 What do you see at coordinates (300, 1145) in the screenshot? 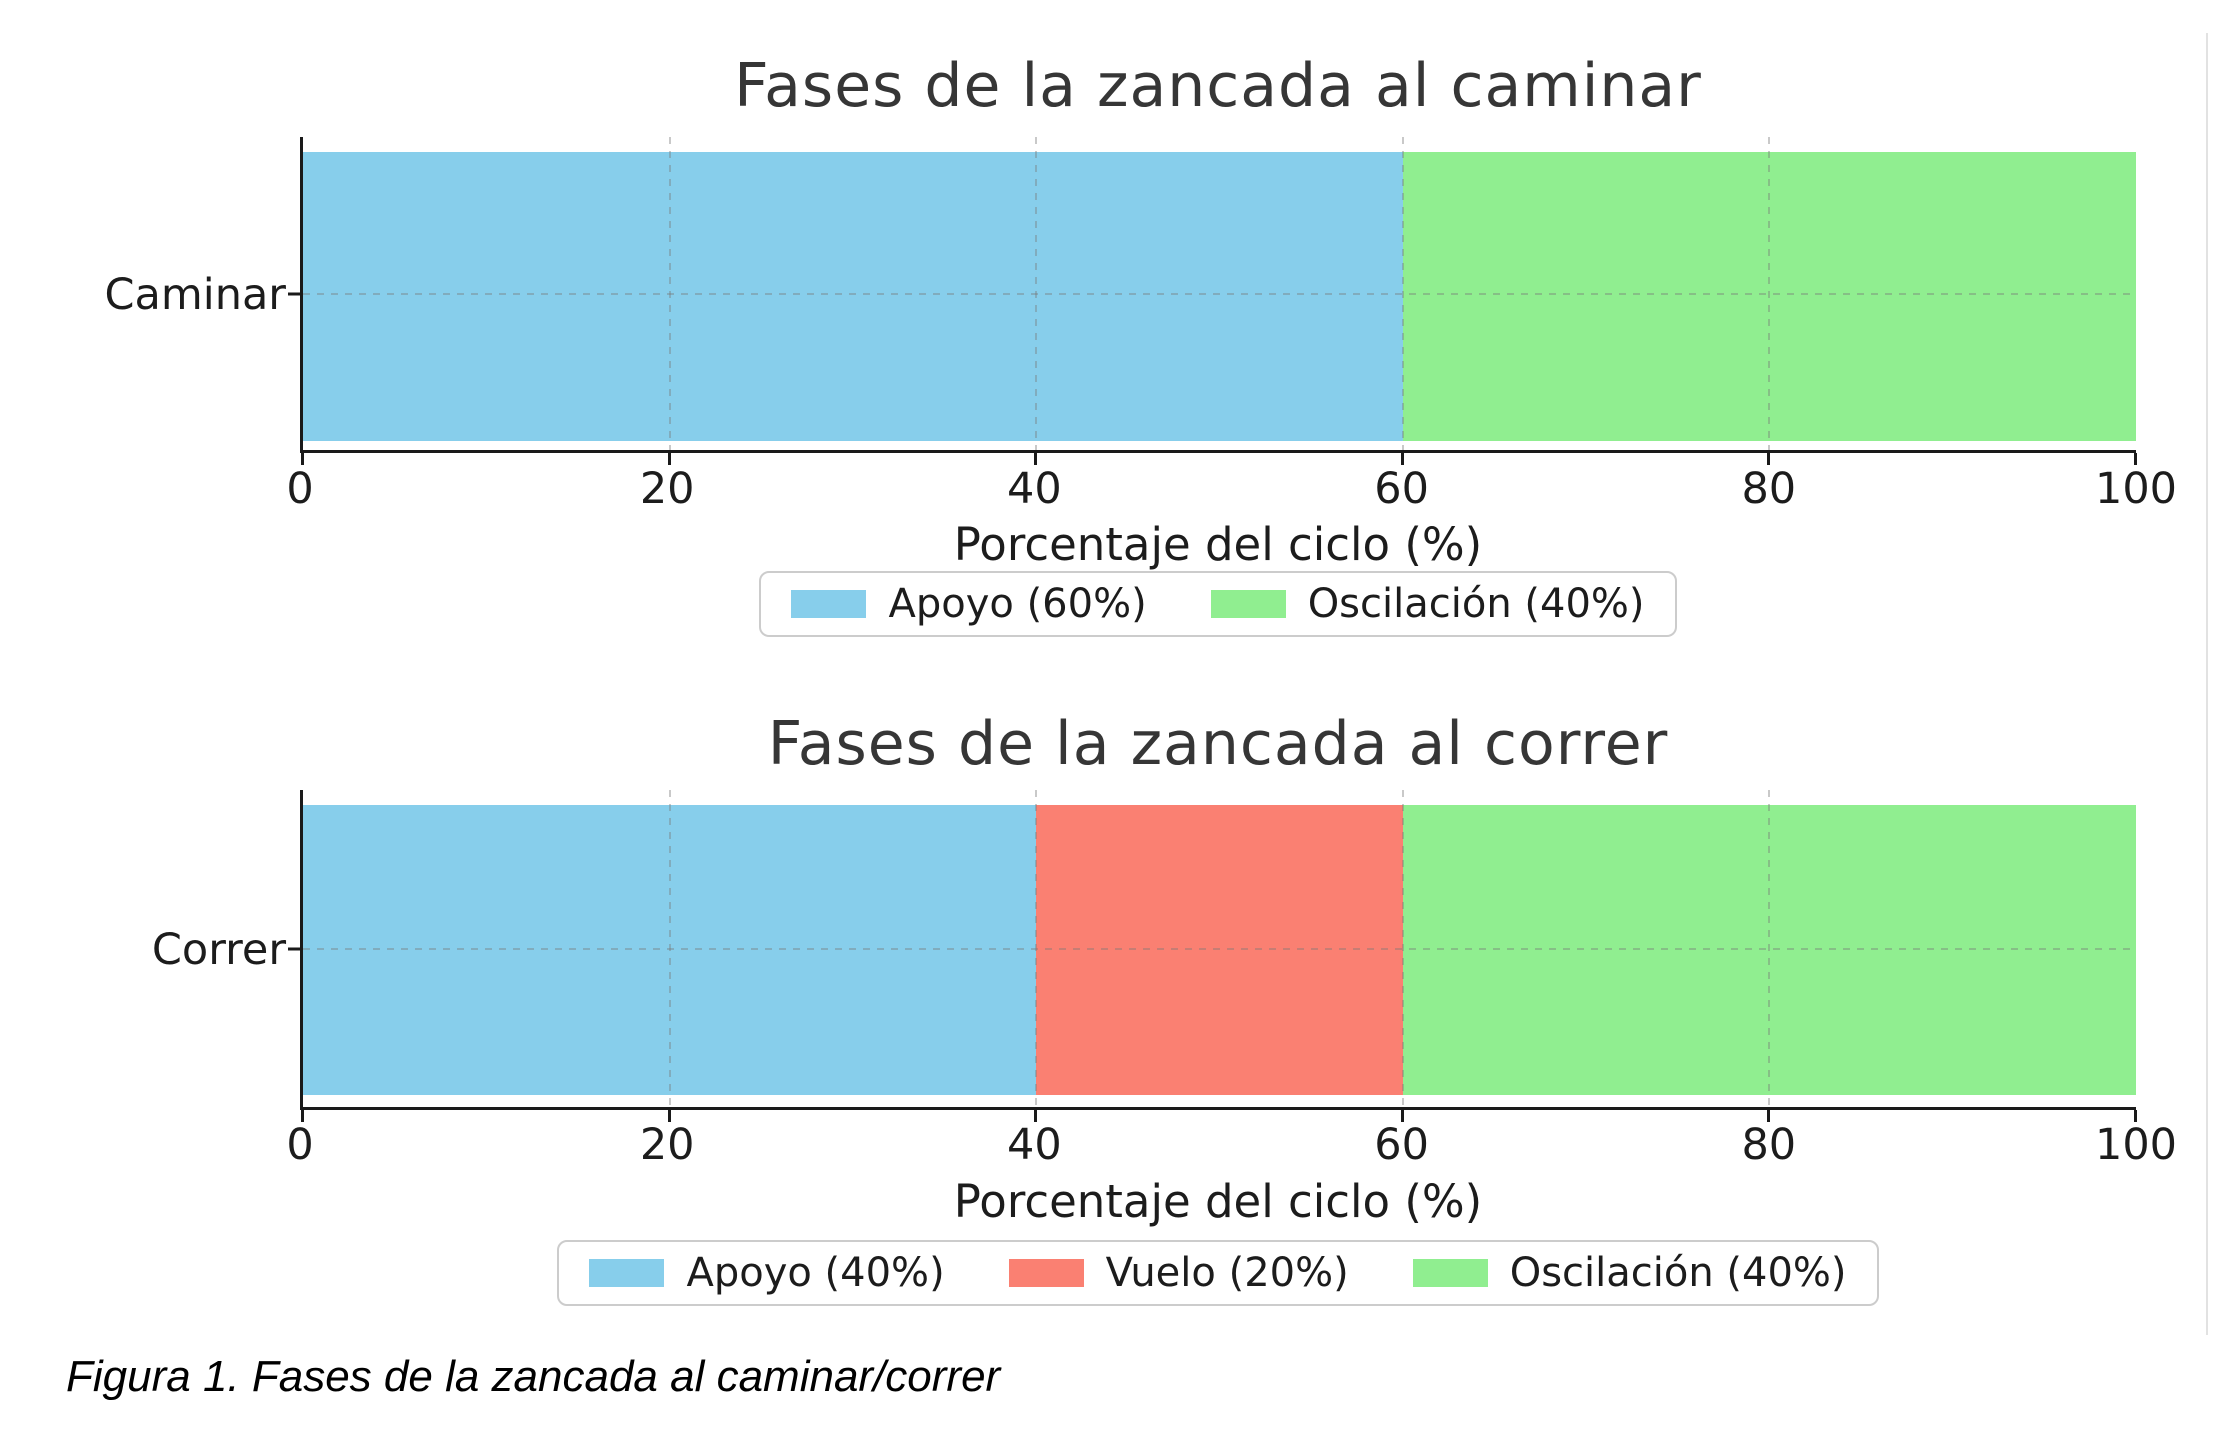
I see `chart2-xtick-label-0: 0` at bounding box center [300, 1145].